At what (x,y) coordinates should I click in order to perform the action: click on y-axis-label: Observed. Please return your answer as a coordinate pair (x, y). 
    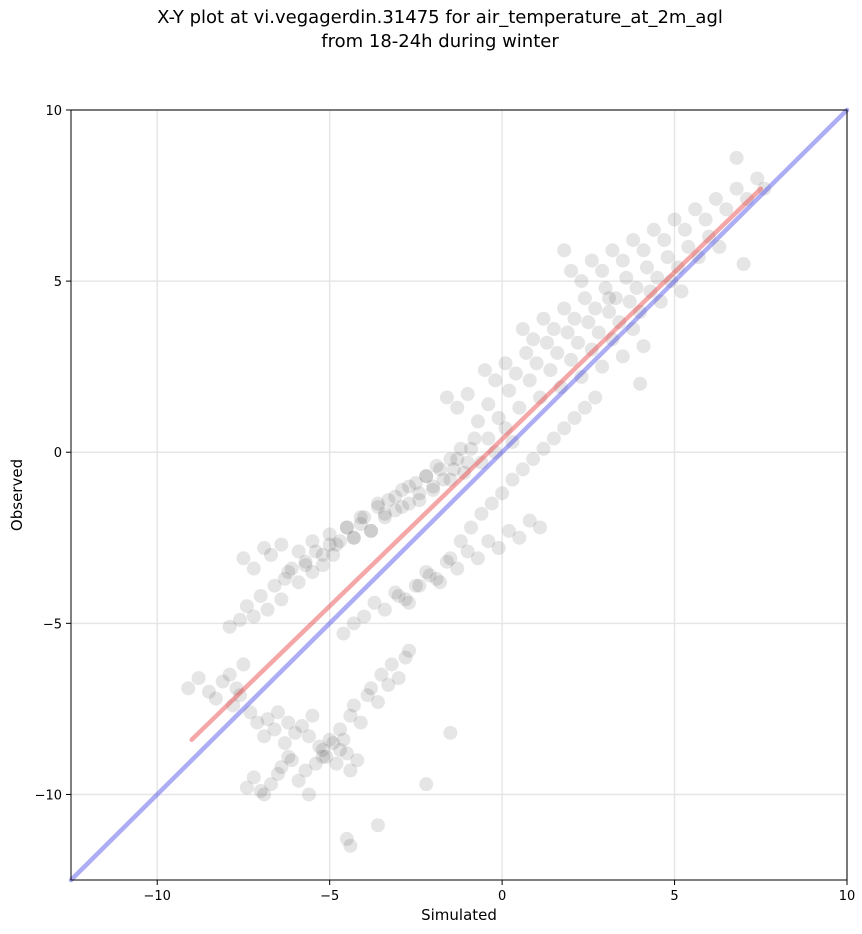
    Looking at the image, I should click on (17, 495).